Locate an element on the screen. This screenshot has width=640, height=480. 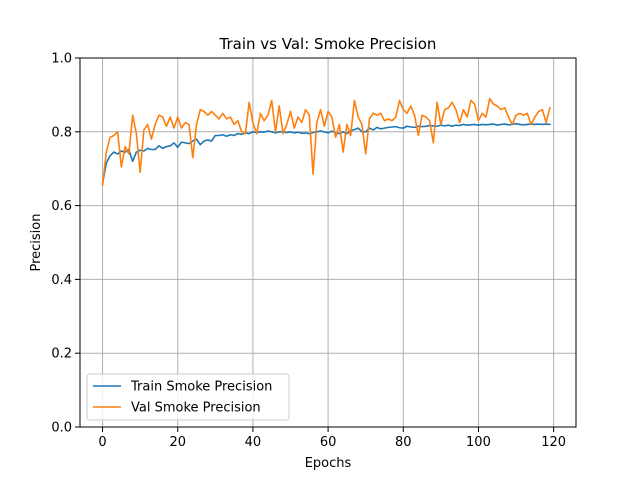
legend: Train Smoke Precision Val Smoke Precision is located at coordinates (188, 397).